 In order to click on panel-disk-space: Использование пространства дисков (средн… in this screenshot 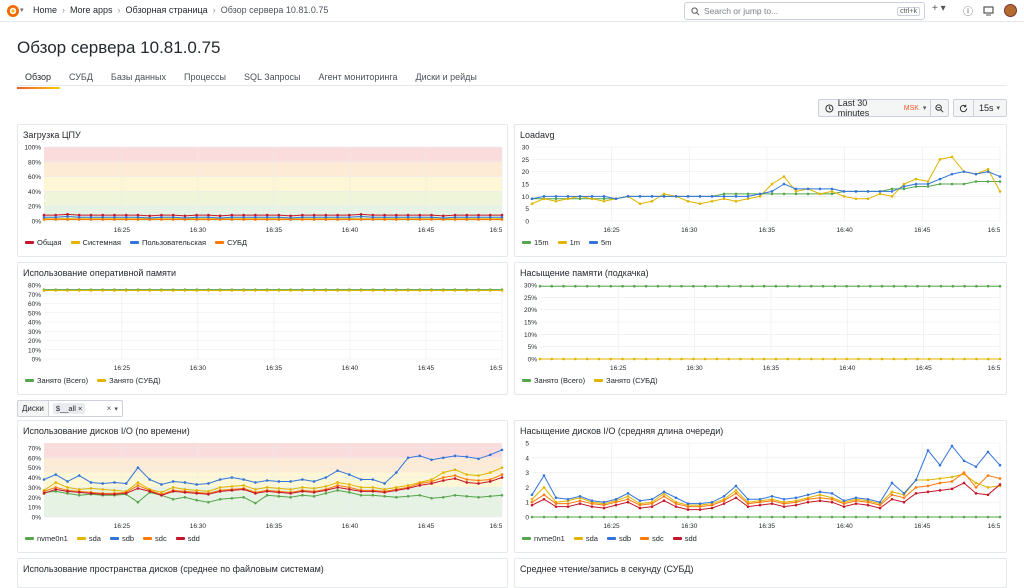, I will do `click(262, 573)`.